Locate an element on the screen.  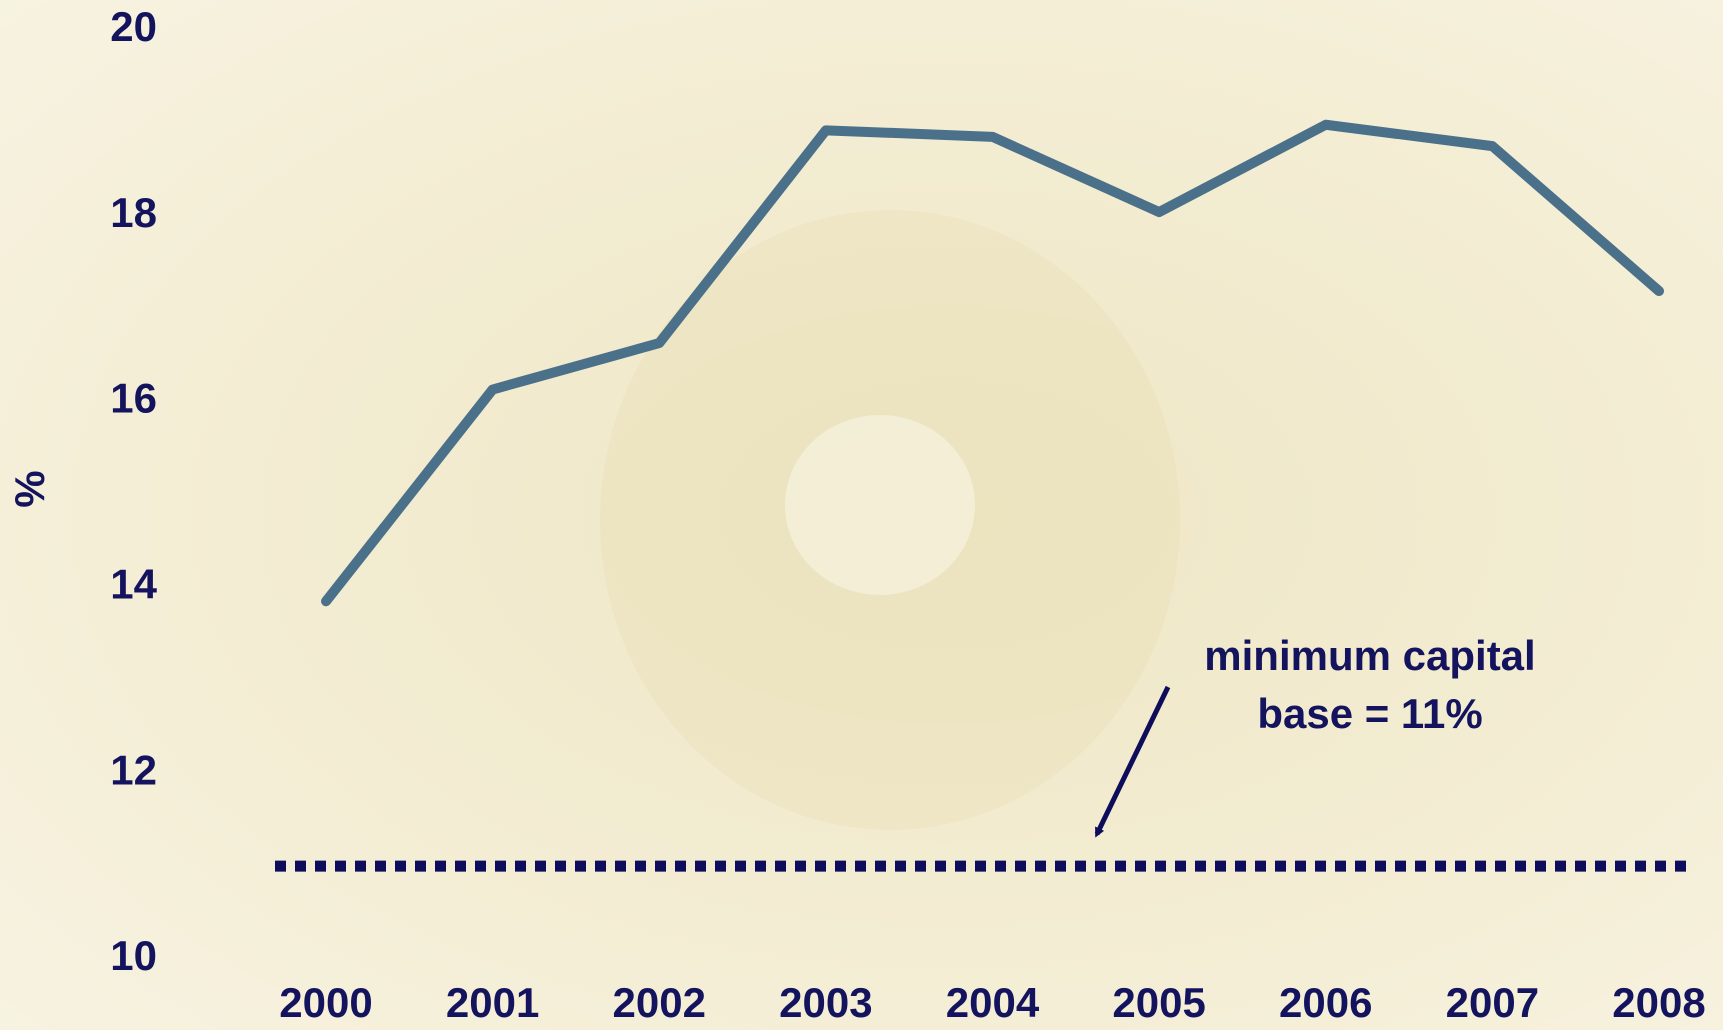
x-tick-label: 2006 is located at coordinates (1325, 1002).